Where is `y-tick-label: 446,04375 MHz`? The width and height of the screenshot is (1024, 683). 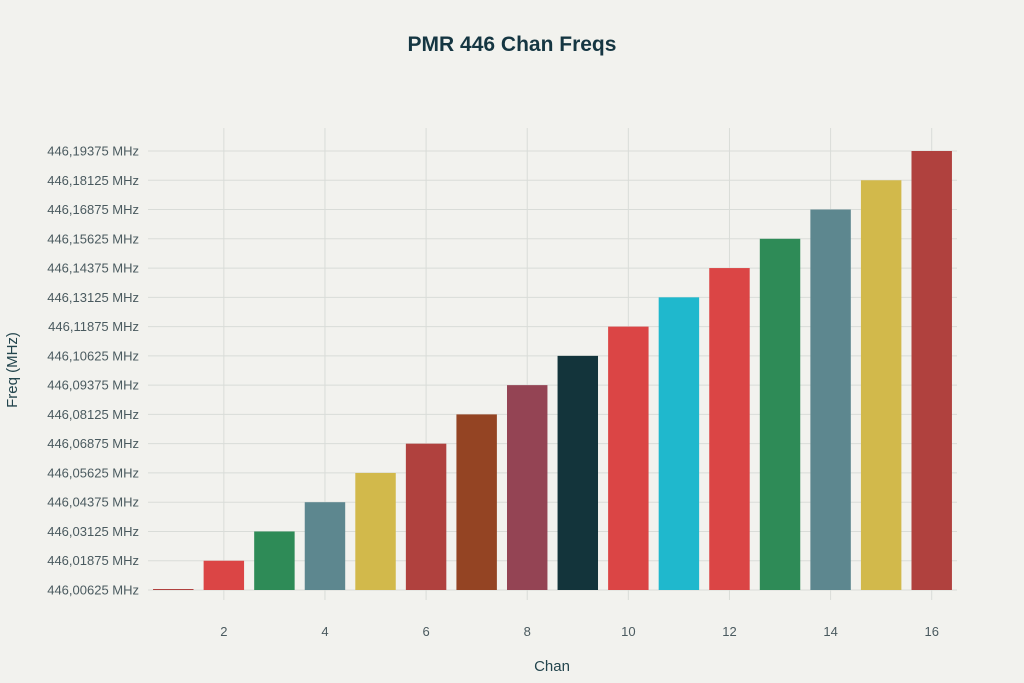
y-tick-label: 446,04375 MHz is located at coordinates (93, 502).